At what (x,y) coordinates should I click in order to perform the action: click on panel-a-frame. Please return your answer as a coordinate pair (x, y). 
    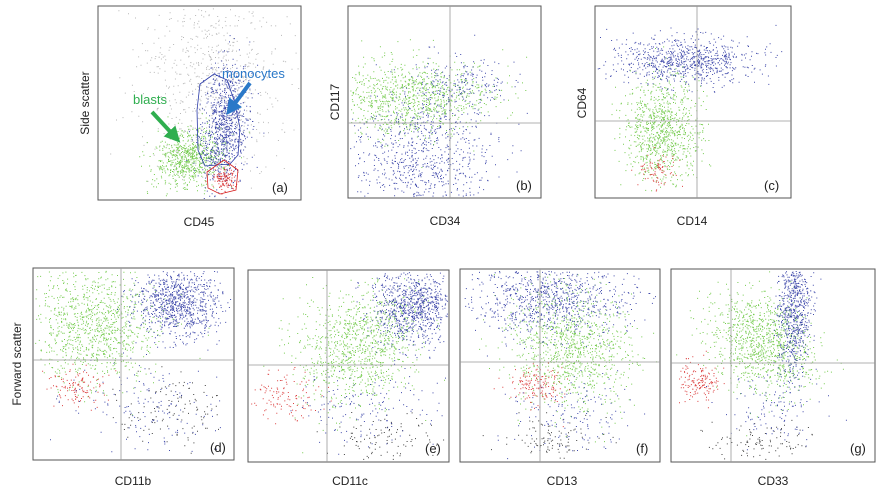
    Looking at the image, I should click on (199, 103).